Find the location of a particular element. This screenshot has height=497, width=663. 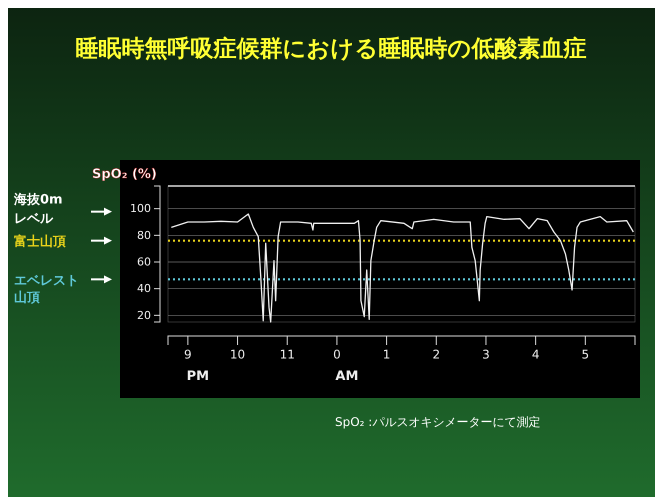

x-tick-label: 3 is located at coordinates (486, 355).